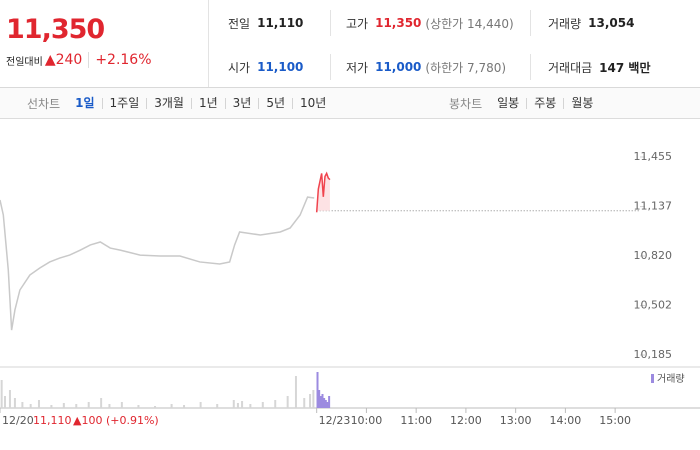 Image resolution: width=700 pixels, height=450 pixels. Describe the element at coordinates (280, 67) in the screenshot. I see `stat-value: 11,100` at that location.